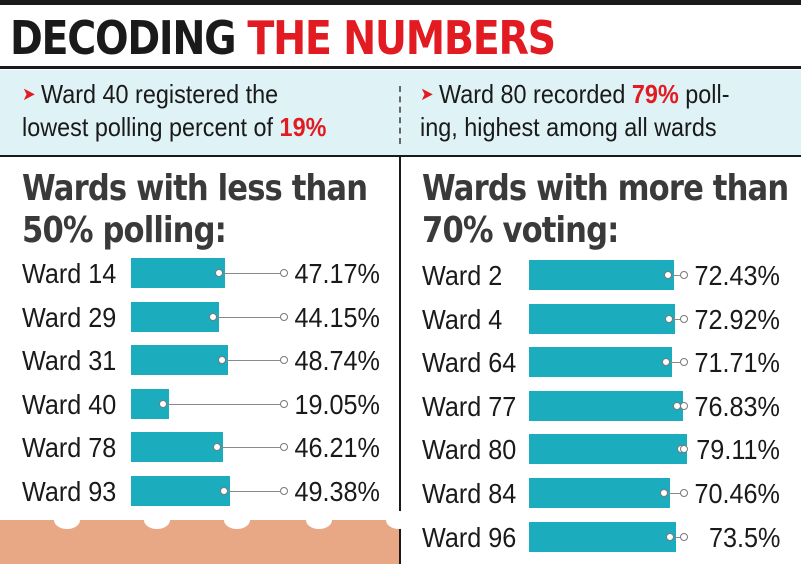  I want to click on bar-row: Ward 31 48.74%, so click(201, 361).